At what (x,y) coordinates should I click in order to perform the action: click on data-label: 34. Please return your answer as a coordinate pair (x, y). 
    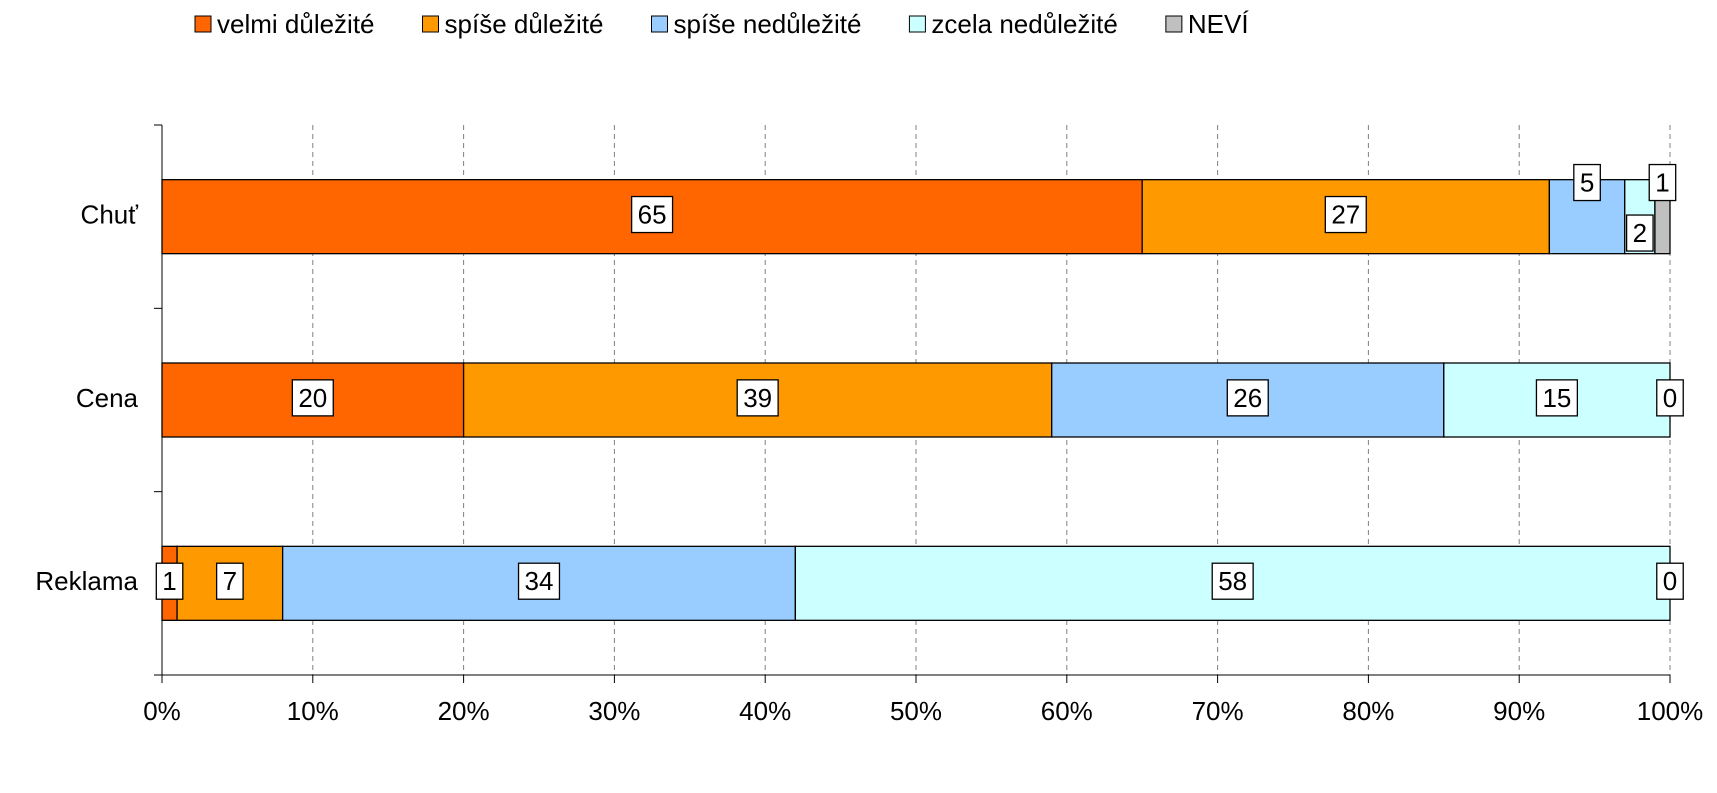
    Looking at the image, I should click on (539, 581).